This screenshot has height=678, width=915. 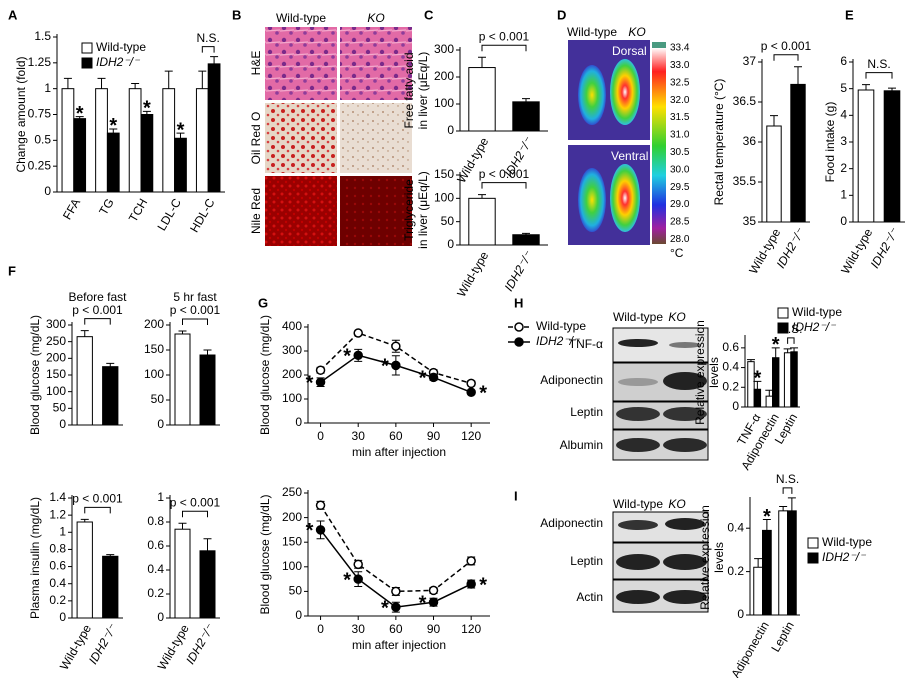 I want to click on x-tick-label: LDL-C, so click(x=169, y=214).